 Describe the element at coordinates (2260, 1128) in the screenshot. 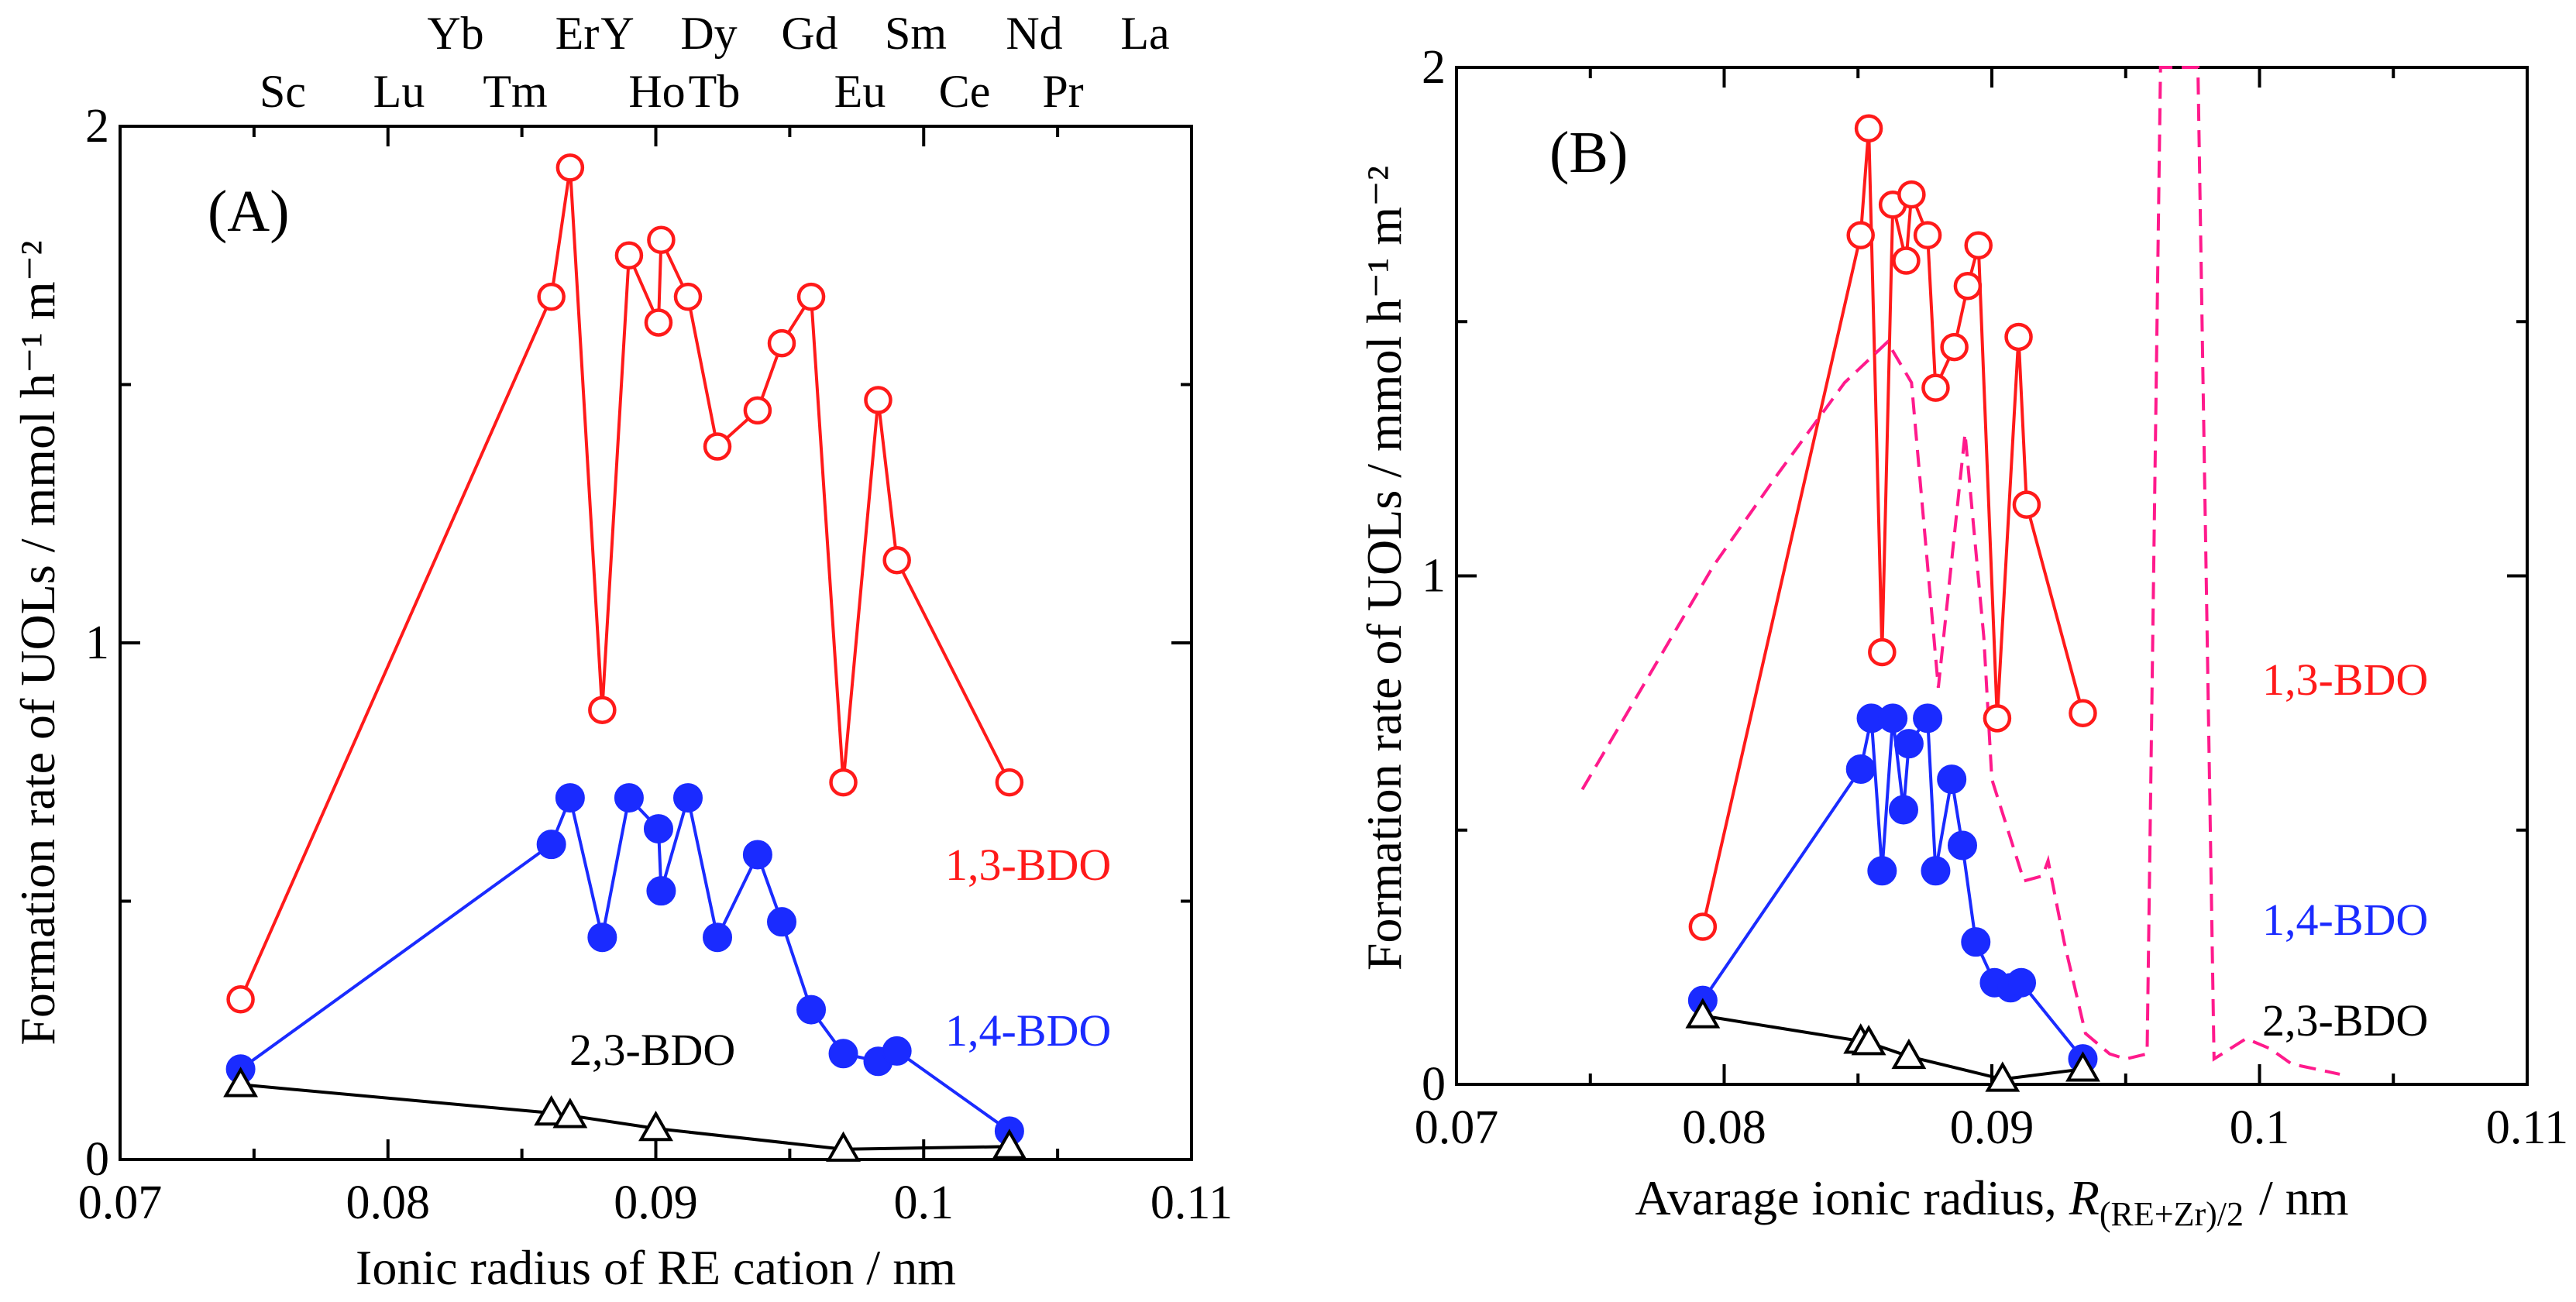

I see `panel-b-x-tick-label: 0.1` at that location.